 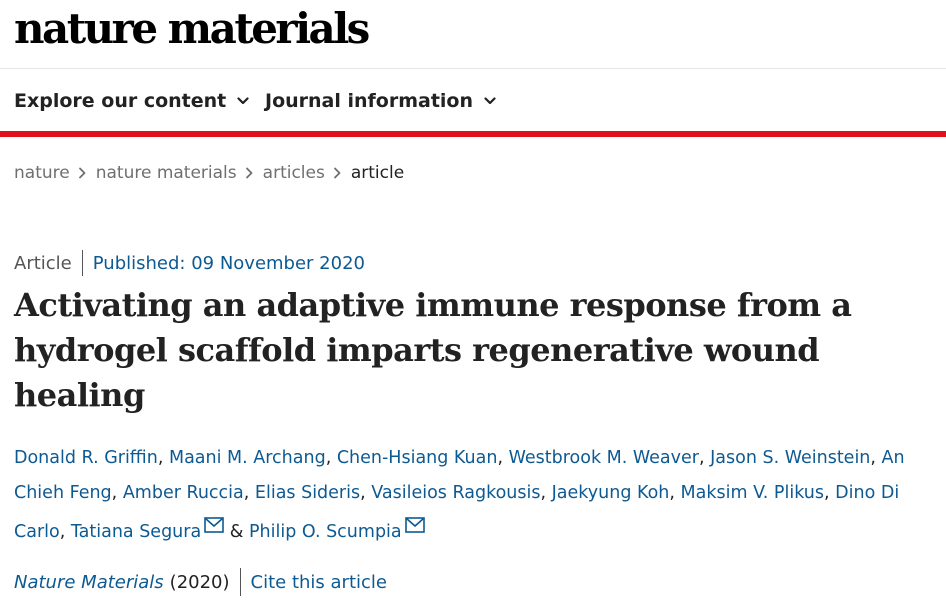 I want to click on article-type: Article, so click(x=43, y=263).